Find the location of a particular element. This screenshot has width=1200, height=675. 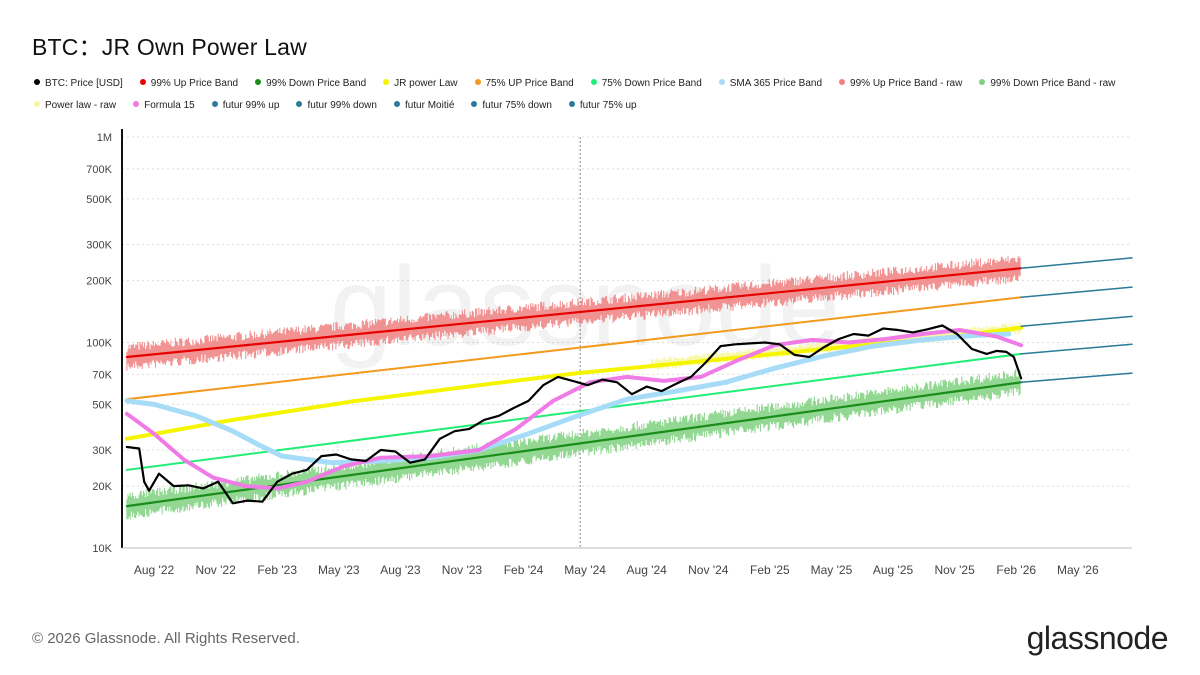

x-tick-label: Feb '26 is located at coordinates (1016, 570).